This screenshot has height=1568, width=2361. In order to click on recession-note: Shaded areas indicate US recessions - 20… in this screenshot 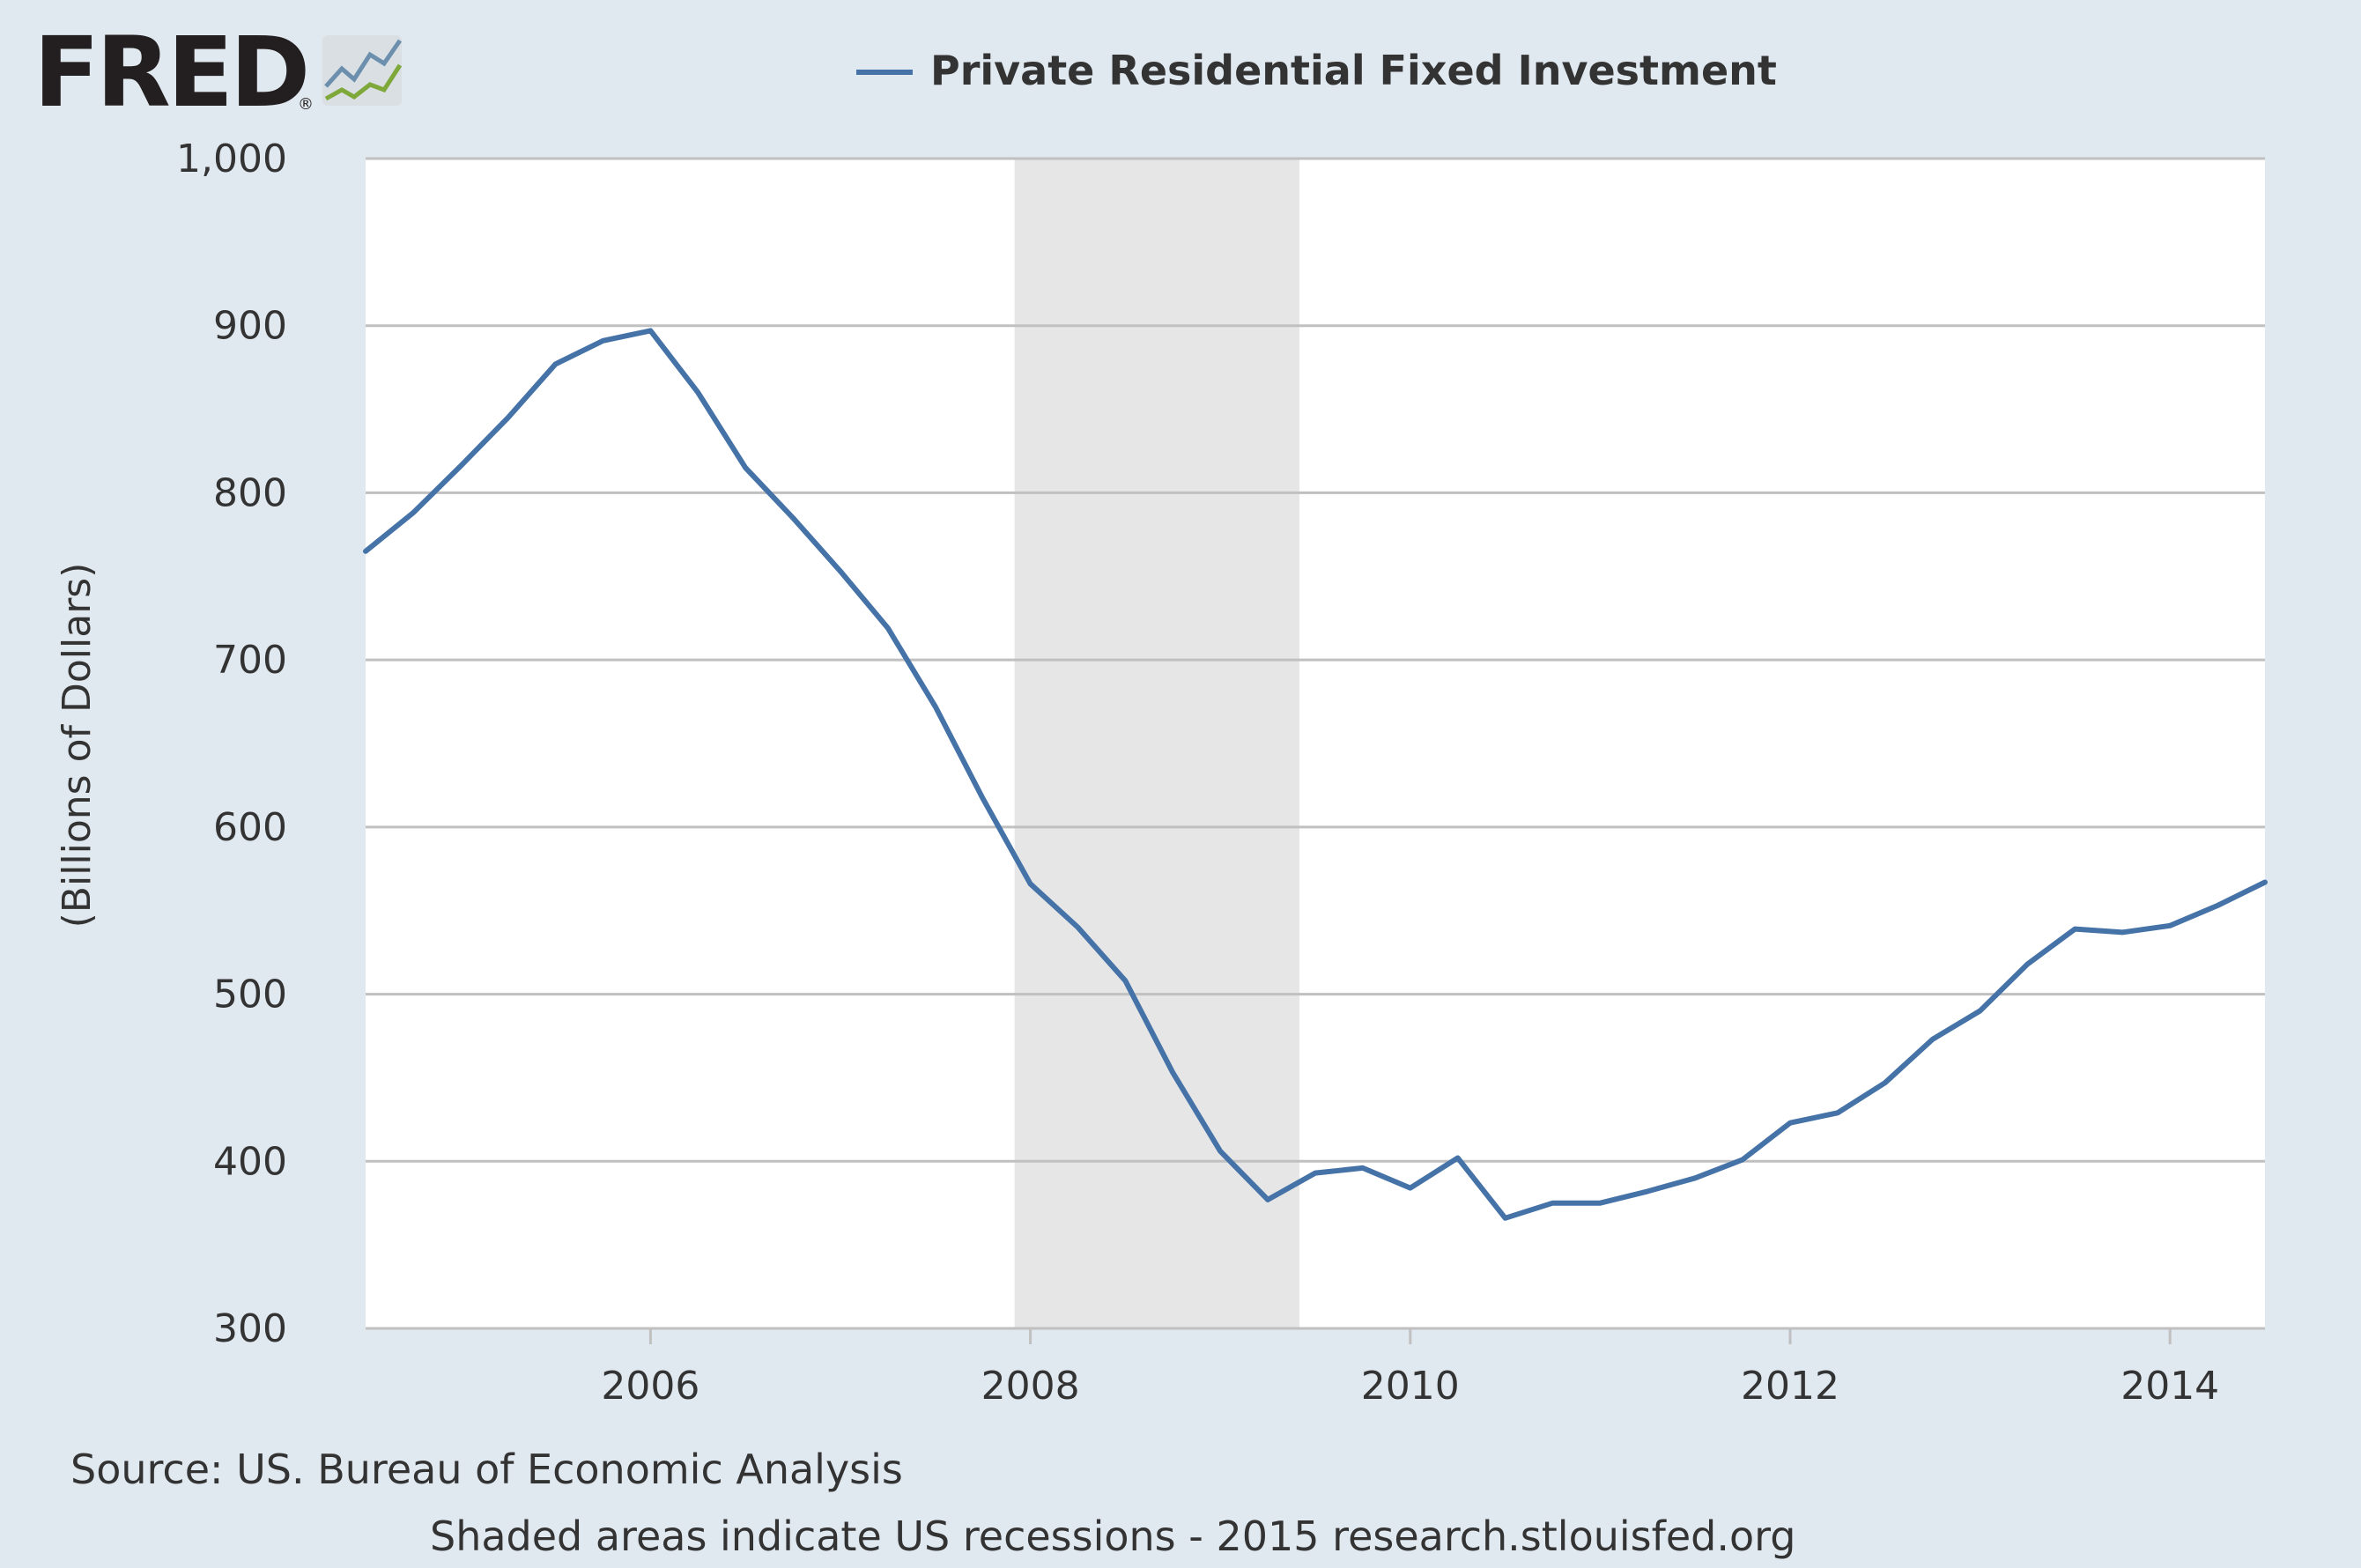, I will do `click(1112, 1536)`.